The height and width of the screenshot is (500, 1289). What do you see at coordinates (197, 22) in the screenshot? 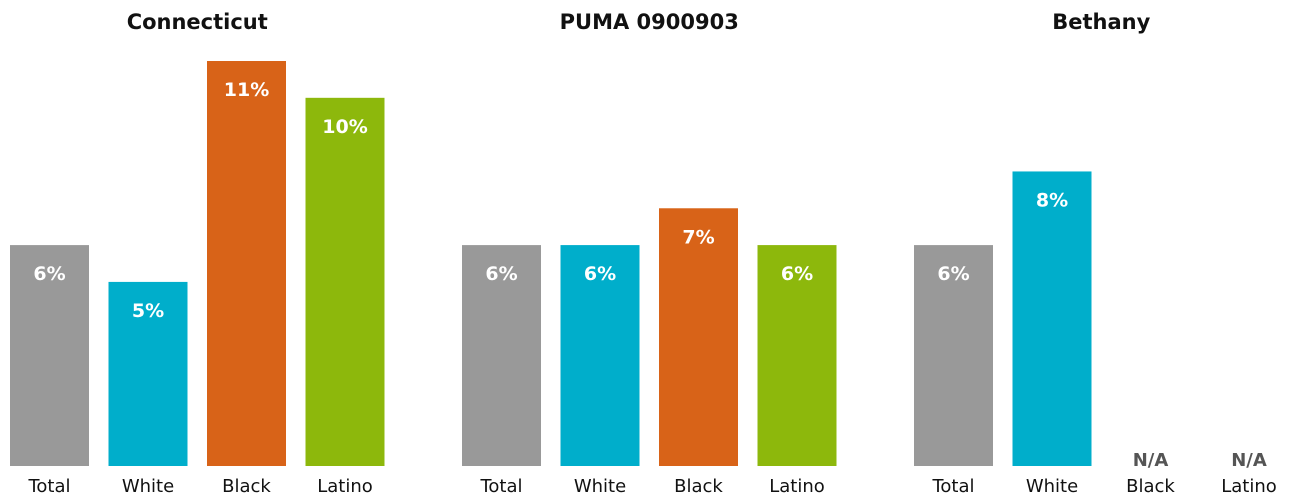
I see `chart-title: Connecticut` at bounding box center [197, 22].